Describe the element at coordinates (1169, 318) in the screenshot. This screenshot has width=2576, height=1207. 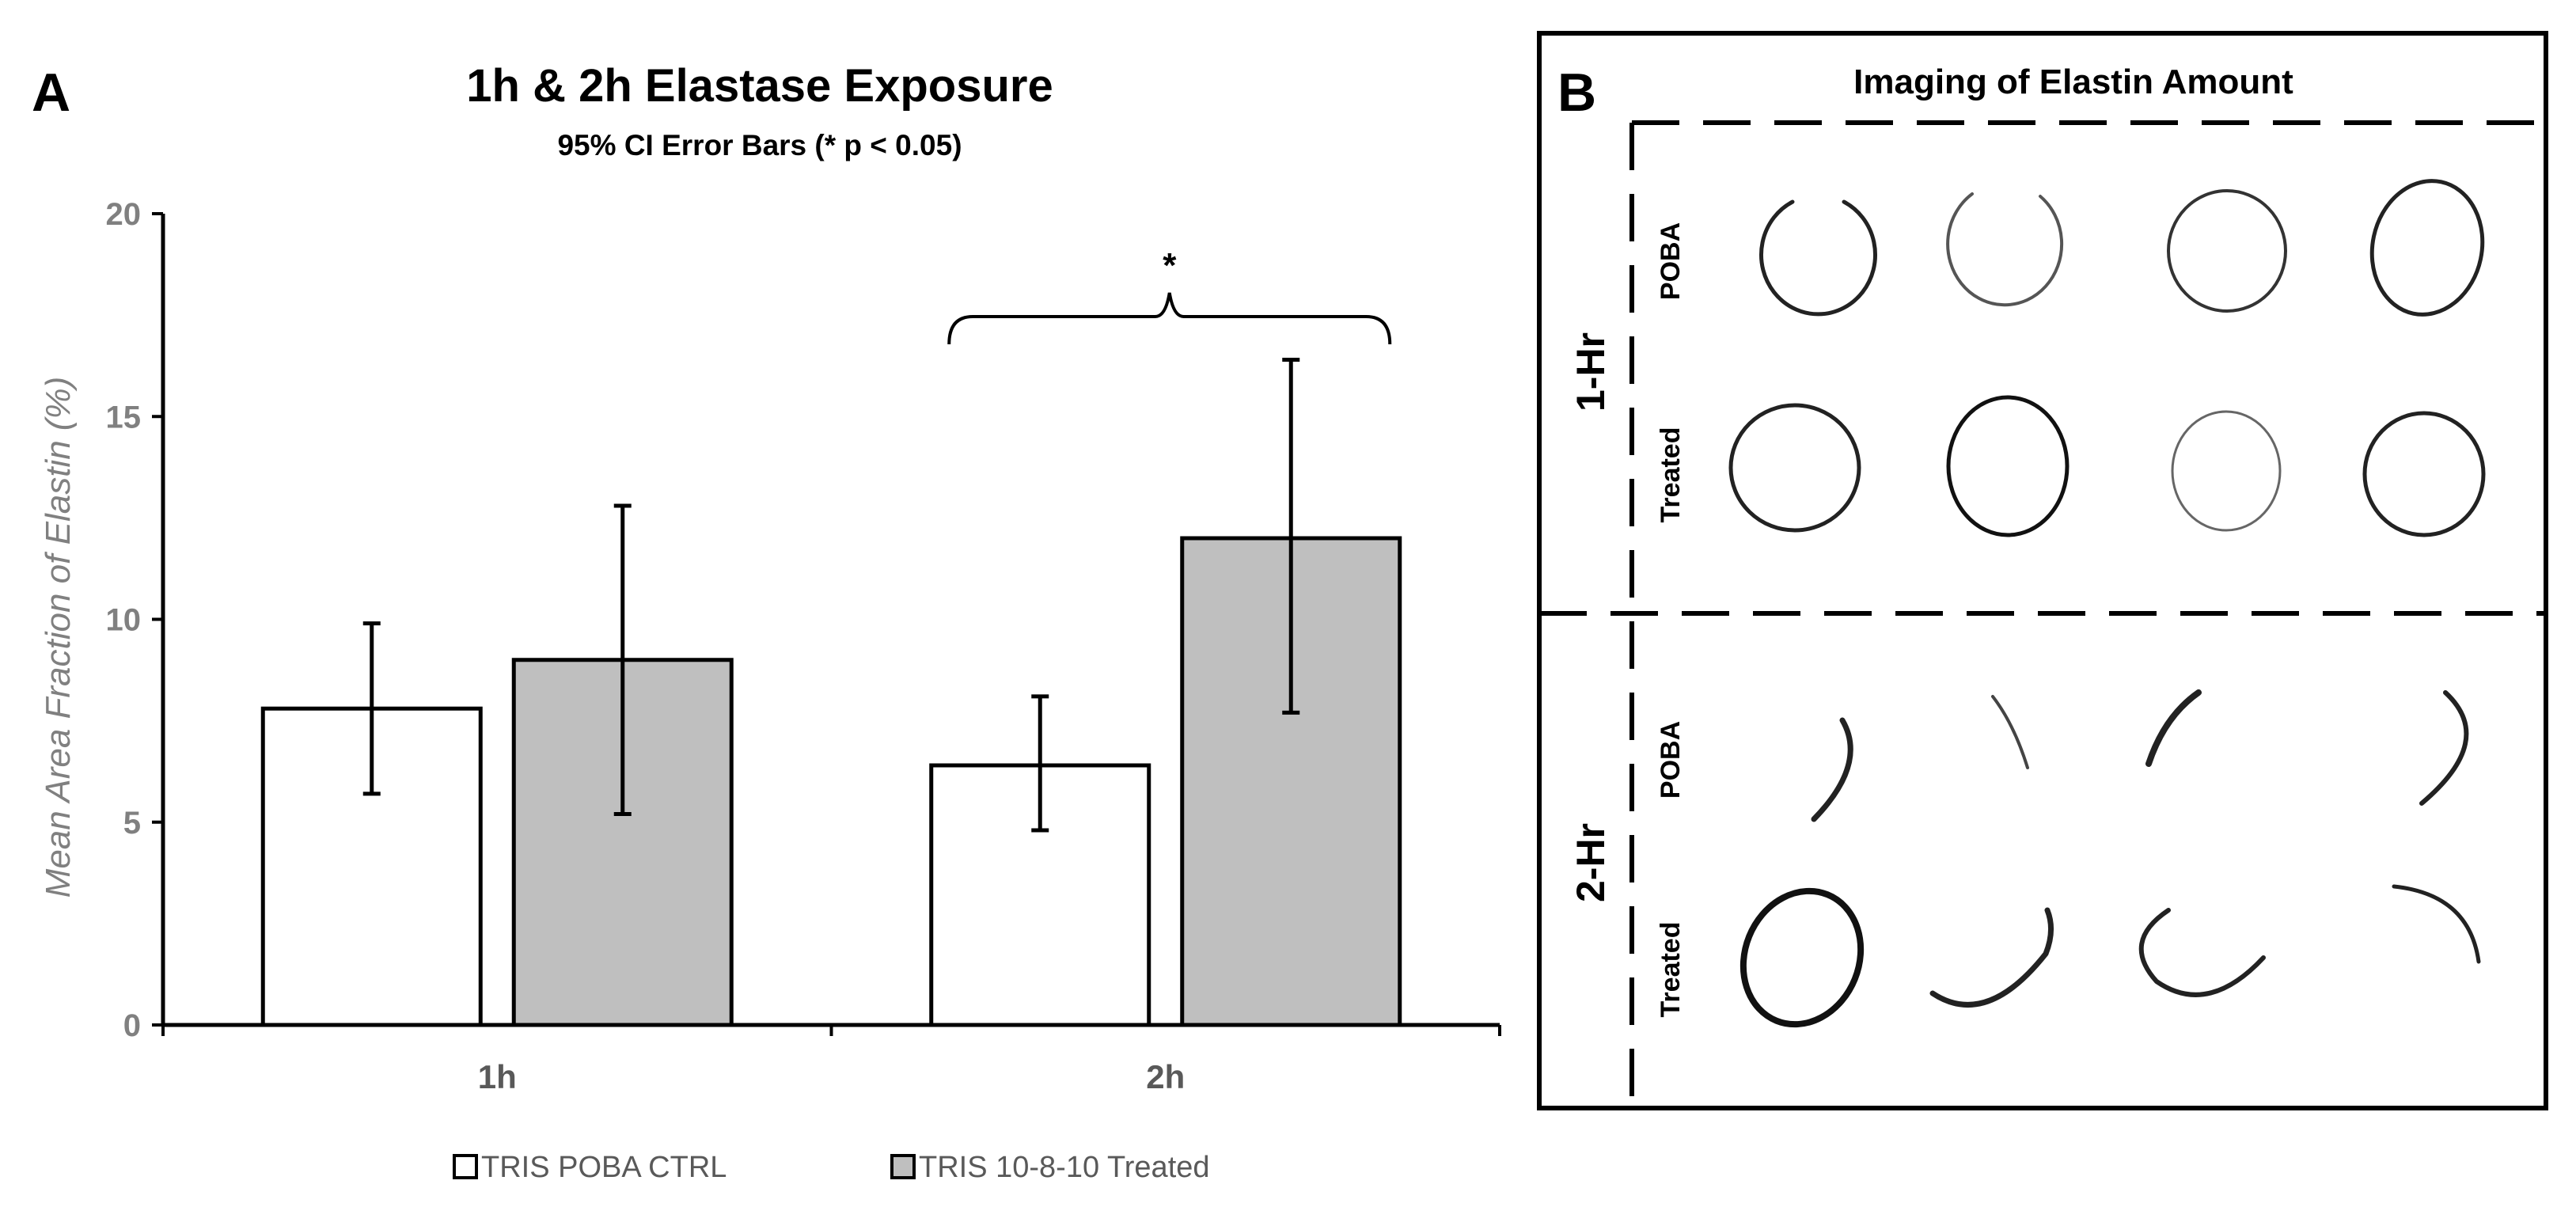
I see `significance-brace` at that location.